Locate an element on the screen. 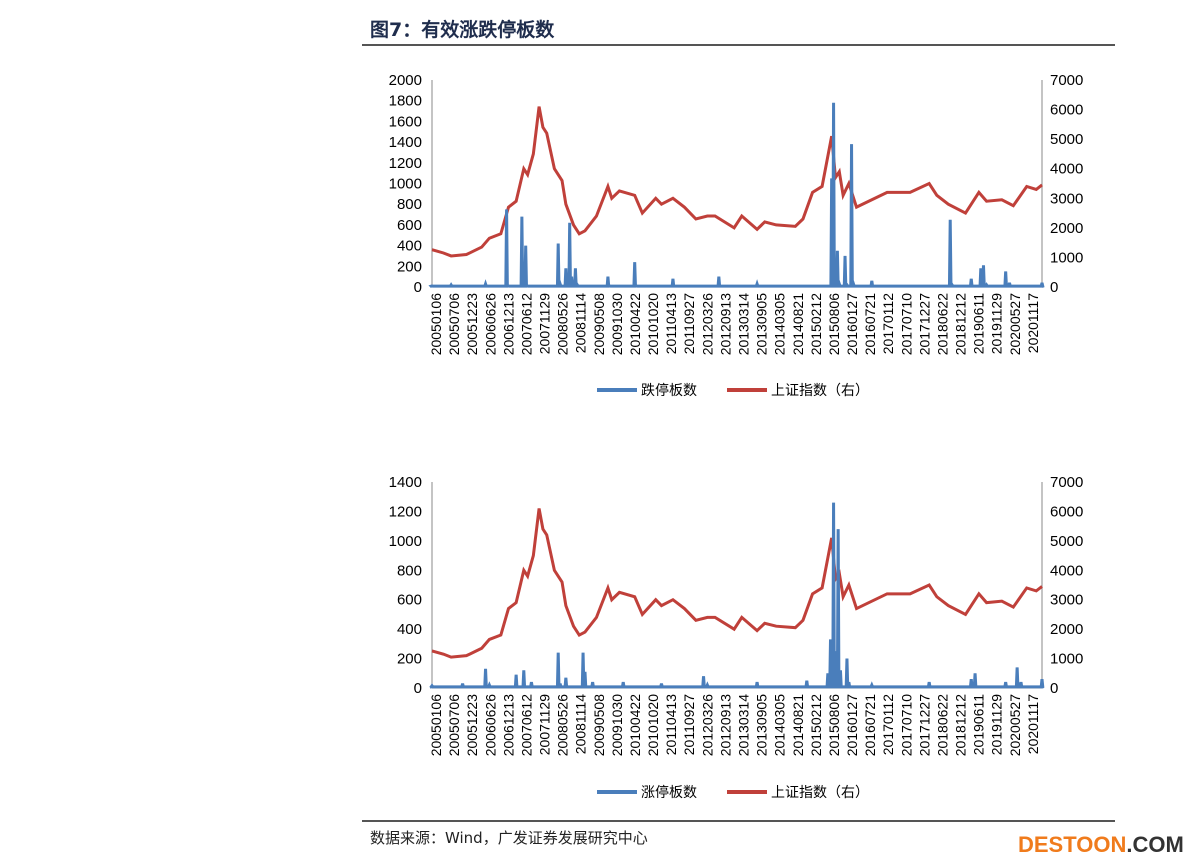  left-tick-label: 1800 is located at coordinates (405, 101).